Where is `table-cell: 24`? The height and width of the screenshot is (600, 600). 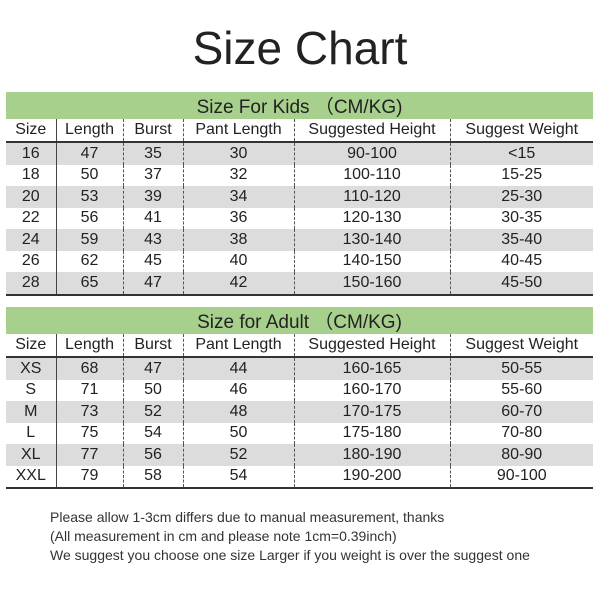 table-cell: 24 is located at coordinates (31, 240).